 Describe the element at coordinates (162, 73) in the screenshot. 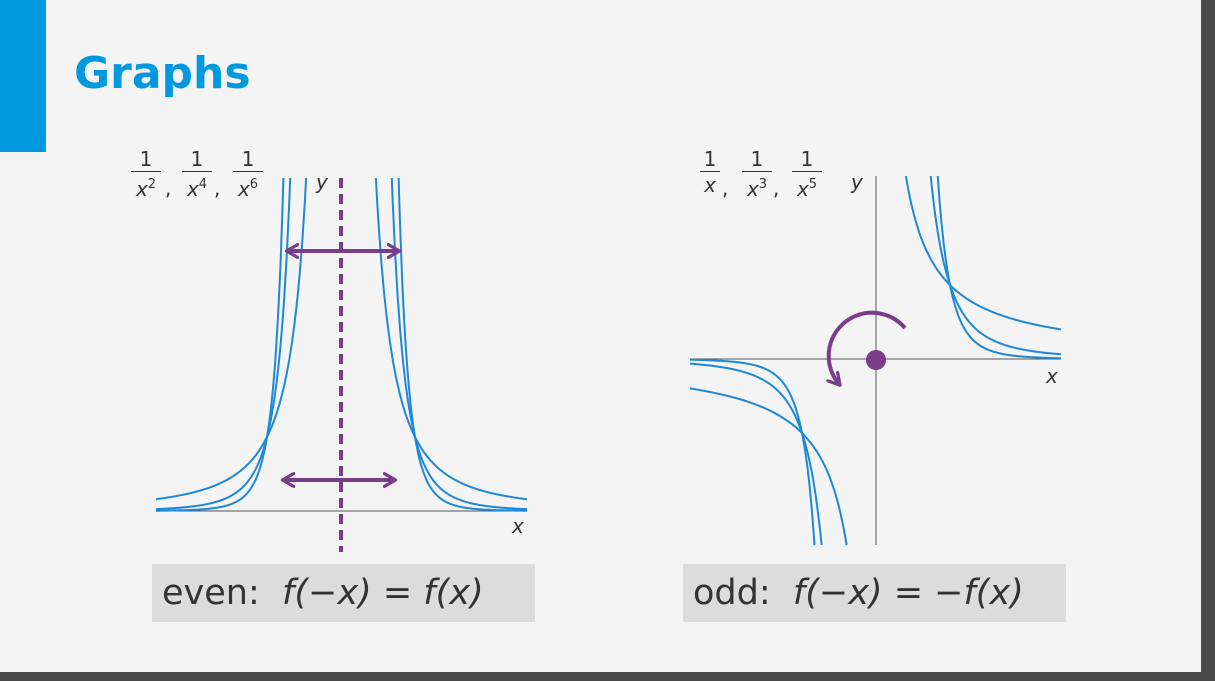

I see `slide-title: Graphs` at that location.